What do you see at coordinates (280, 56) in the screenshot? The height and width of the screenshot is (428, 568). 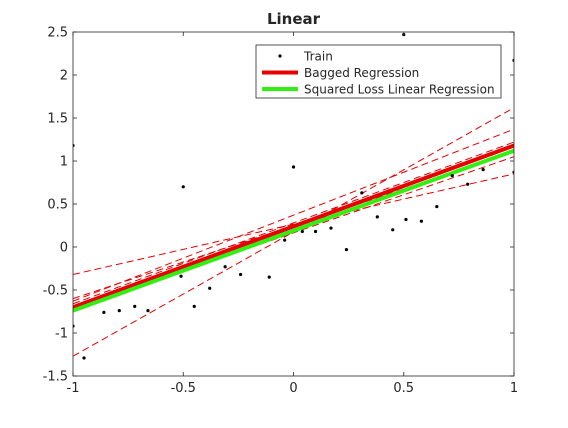 I see `legend-marker-train` at bounding box center [280, 56].